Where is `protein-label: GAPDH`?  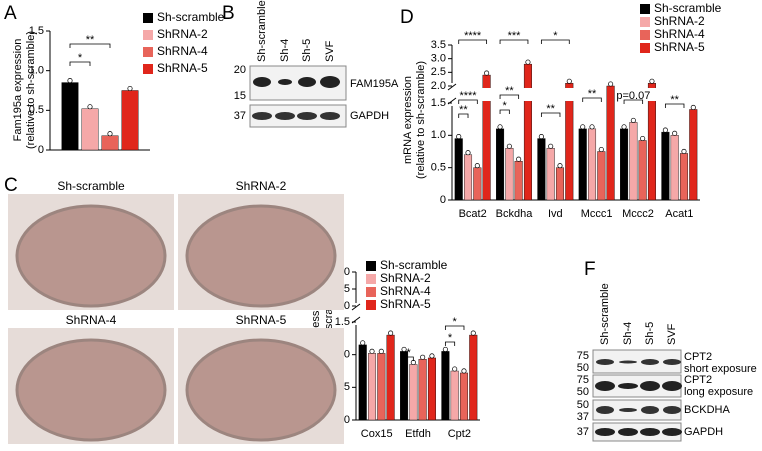
protein-label: GAPDH is located at coordinates (703, 432).